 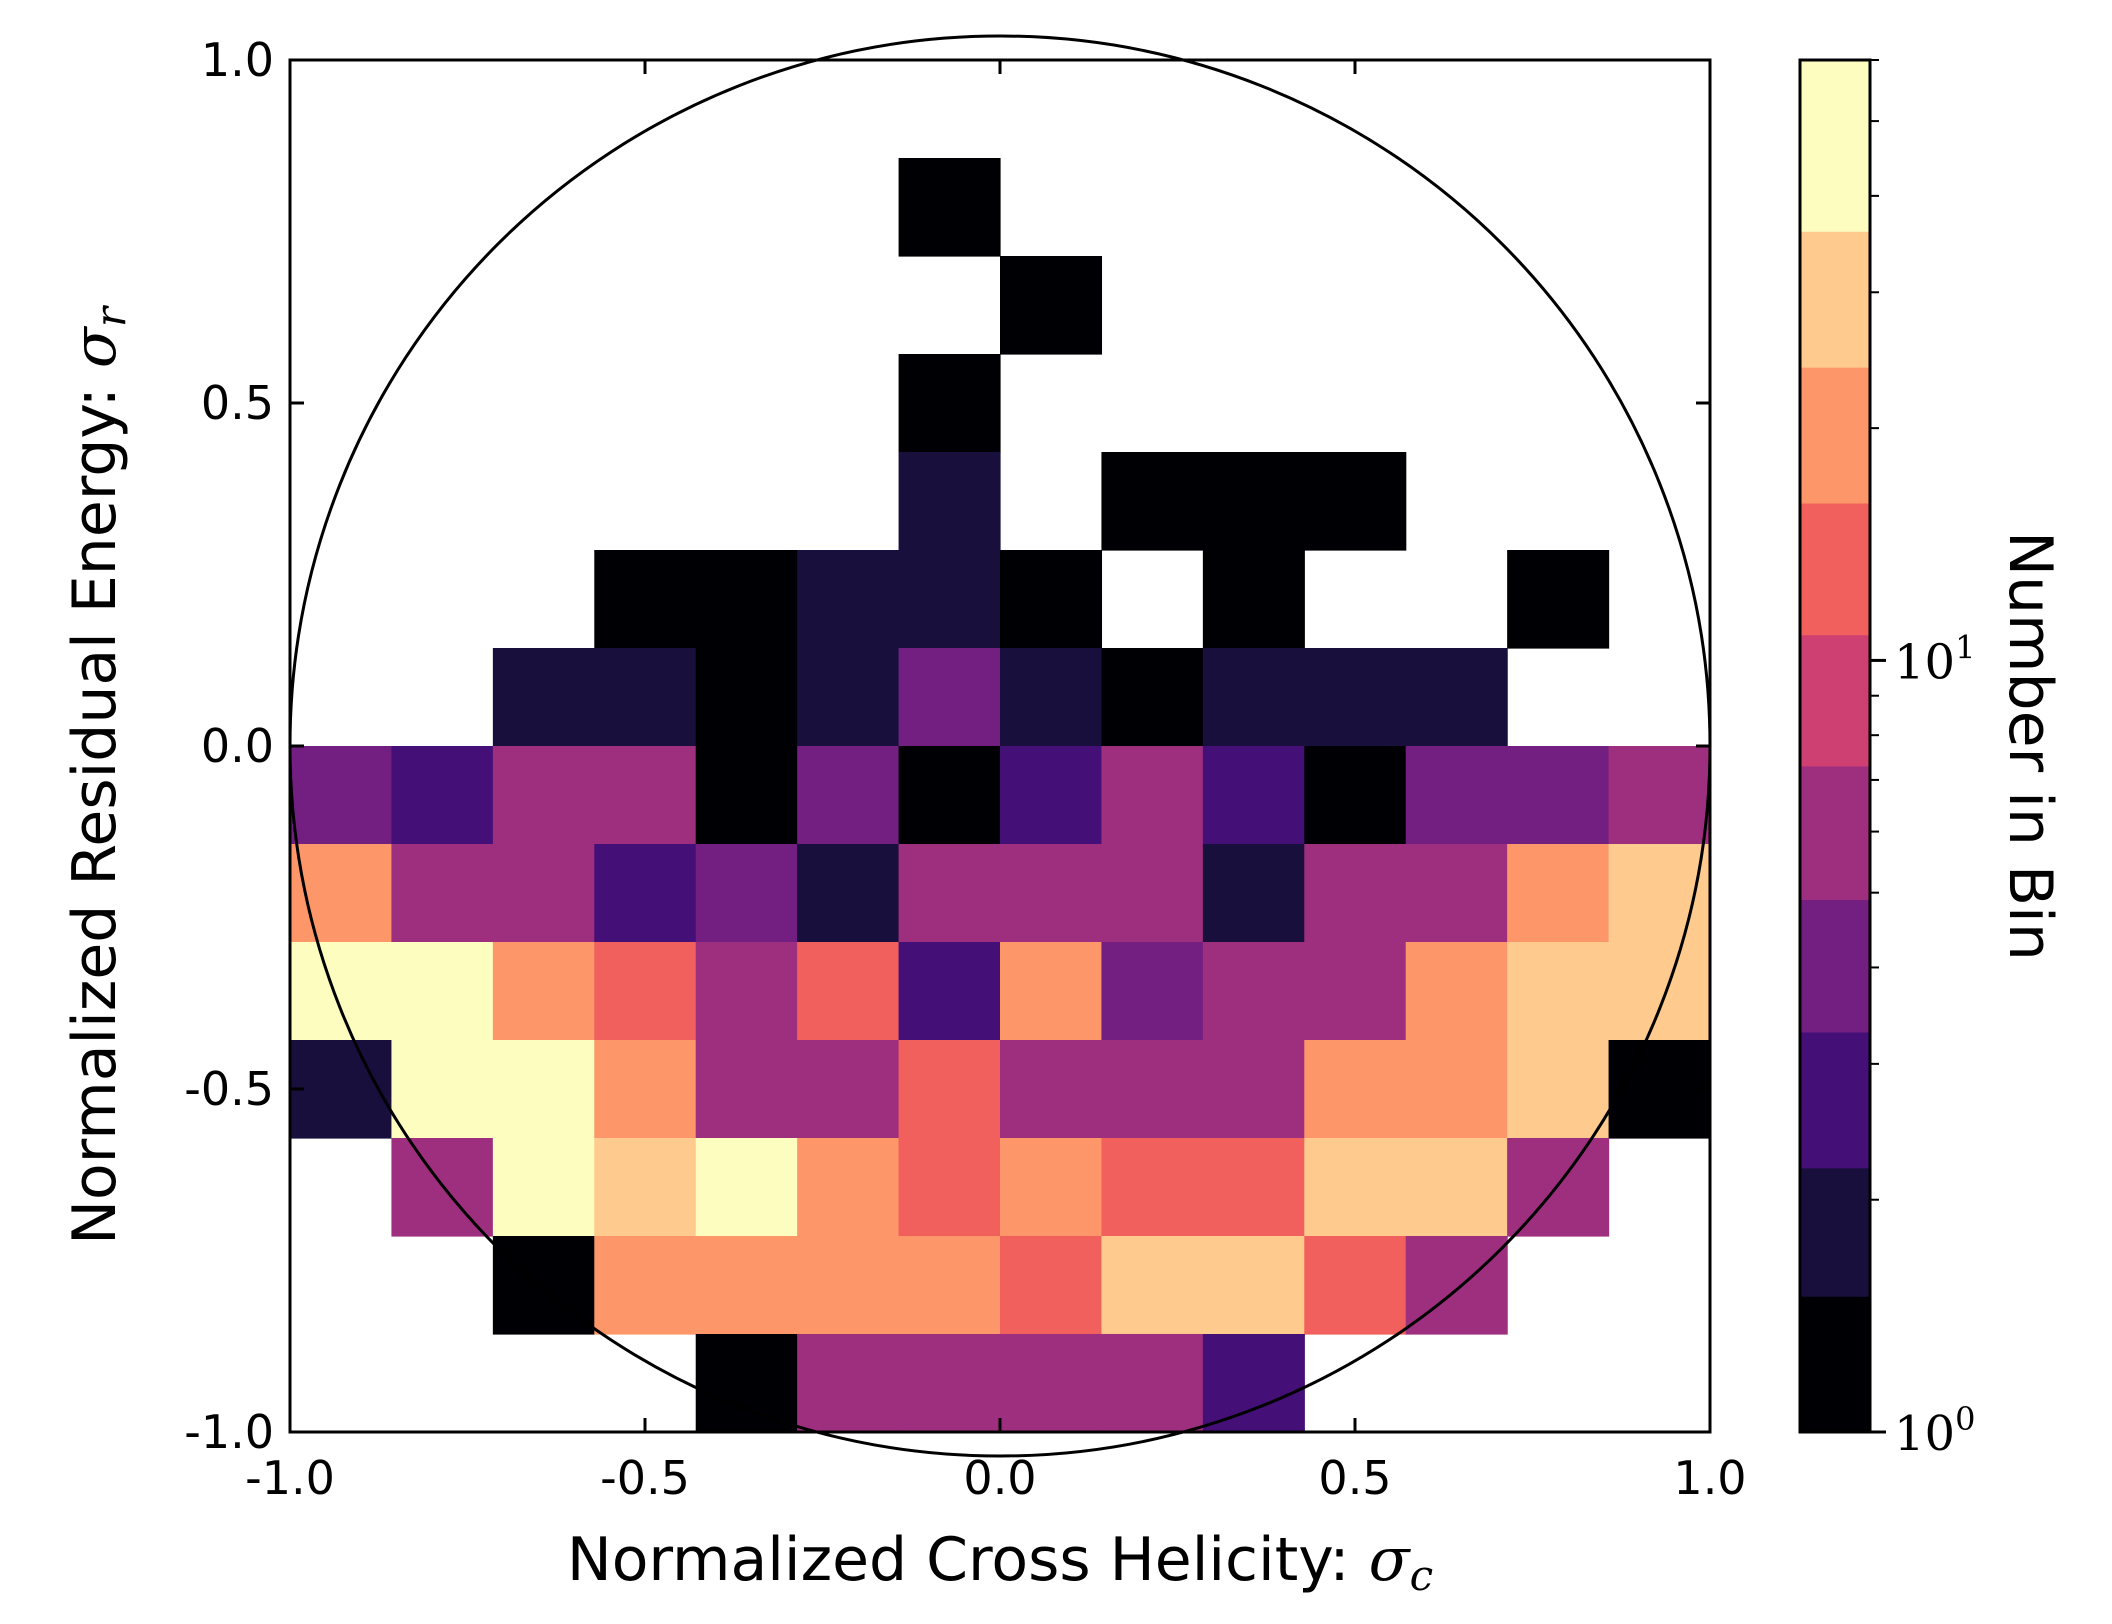 I want to click on x-tick-label: 0.5, so click(x=1354, y=1478).